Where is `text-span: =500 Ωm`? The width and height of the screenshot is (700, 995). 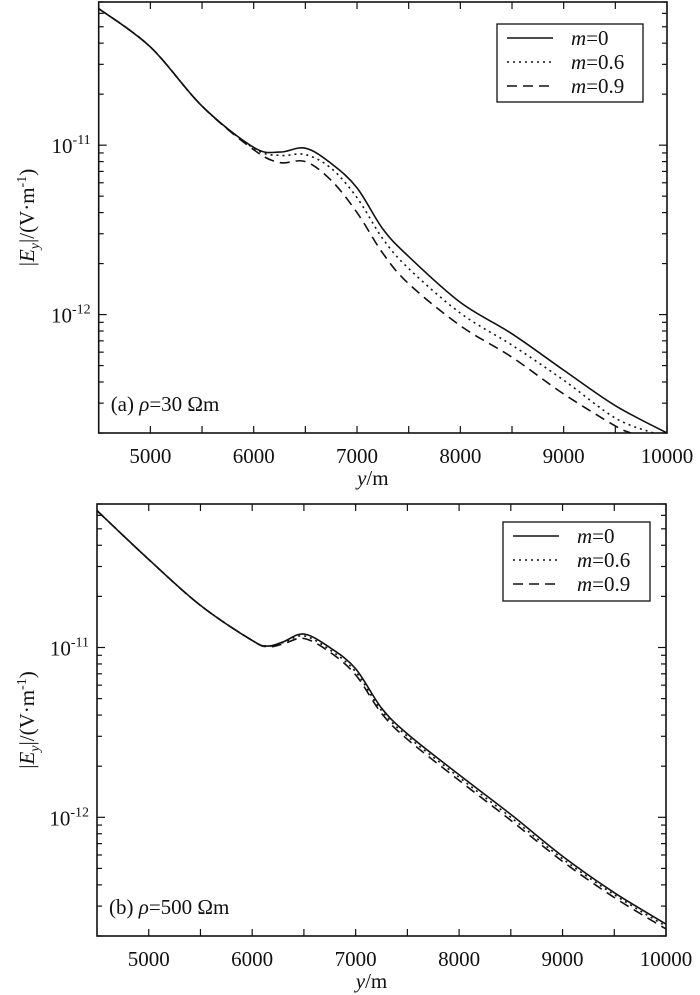
text-span: =500 Ωm is located at coordinates (189, 907).